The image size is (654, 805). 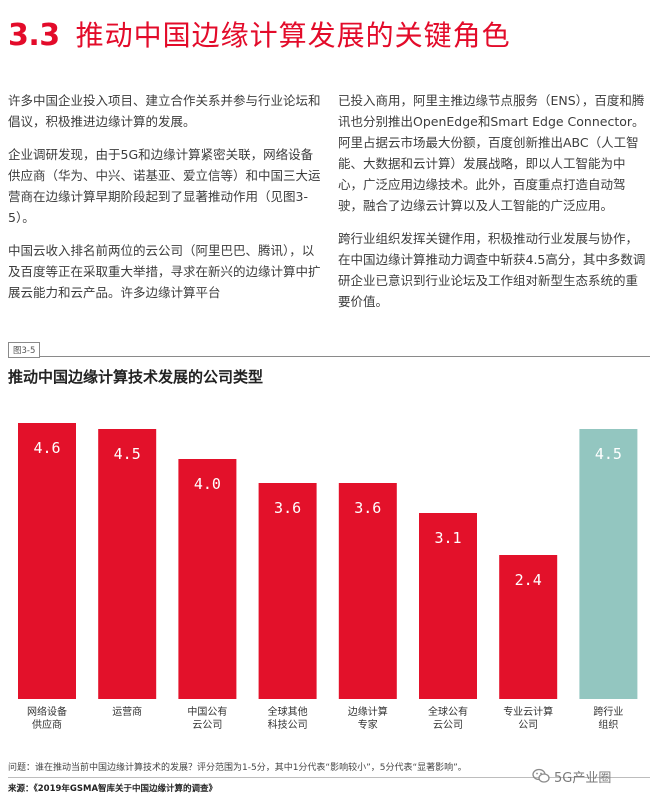 I want to click on bar-value-label: 2.4, so click(x=528, y=580).